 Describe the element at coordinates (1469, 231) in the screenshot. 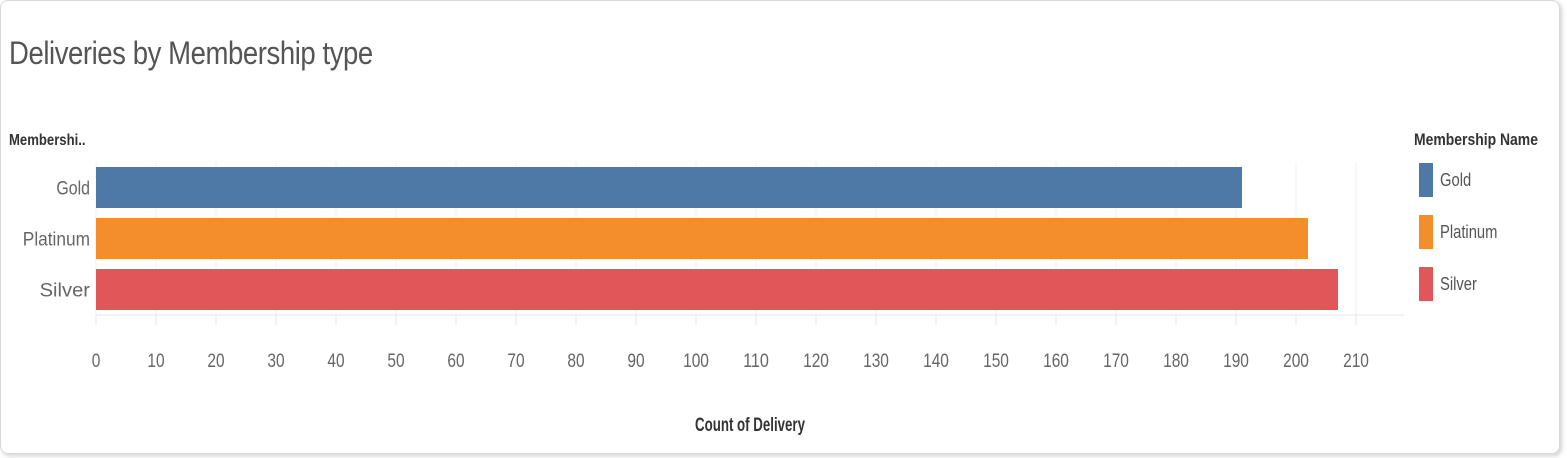

I see `legend-label-platinum: Platinum` at that location.